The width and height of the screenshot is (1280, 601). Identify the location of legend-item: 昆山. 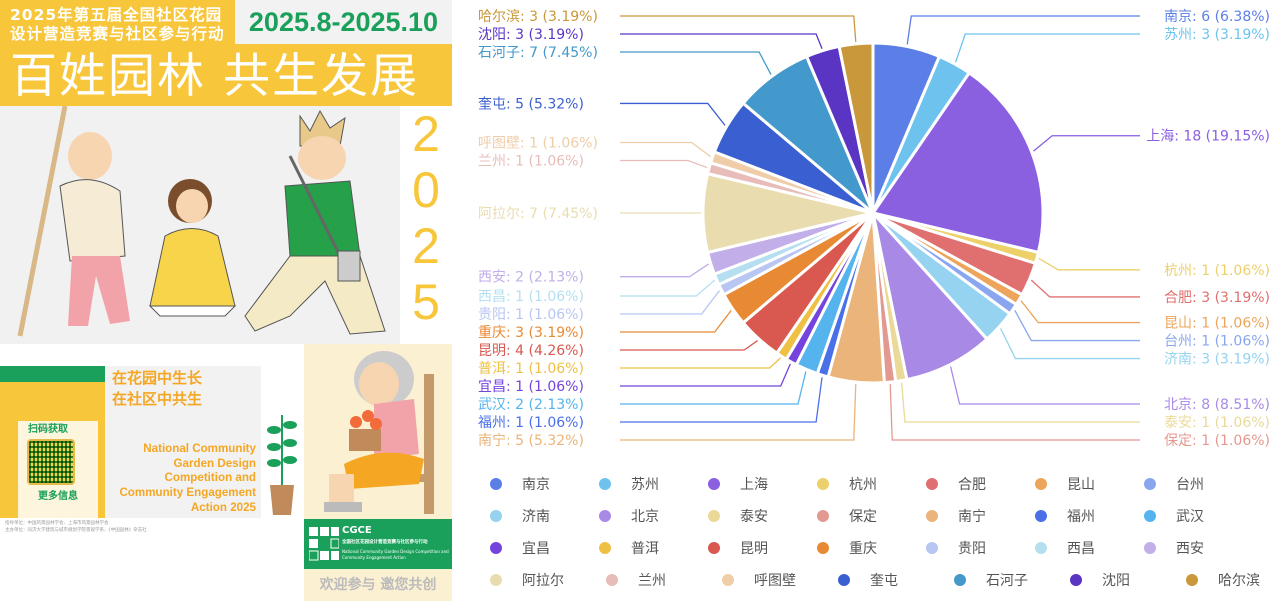
(1065, 484).